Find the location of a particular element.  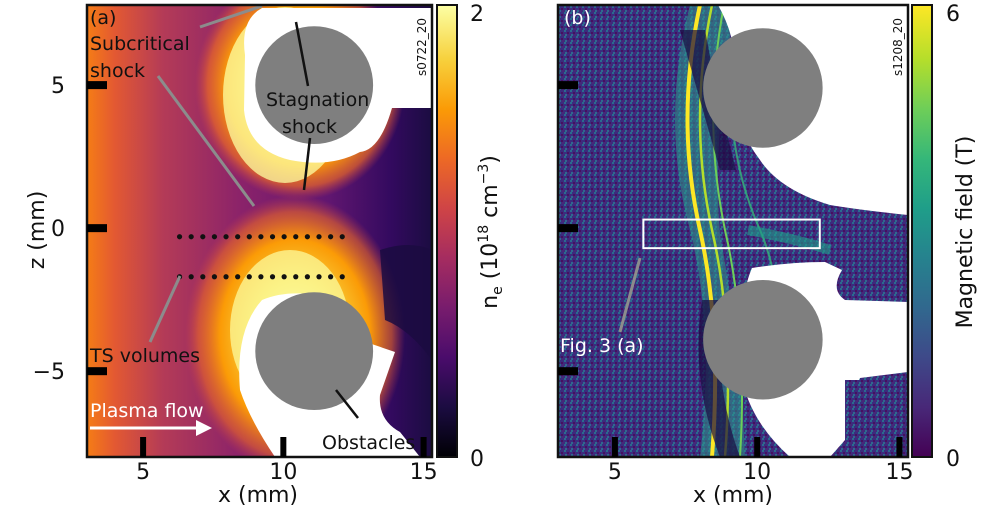

obstacle-top is located at coordinates (314, 85).